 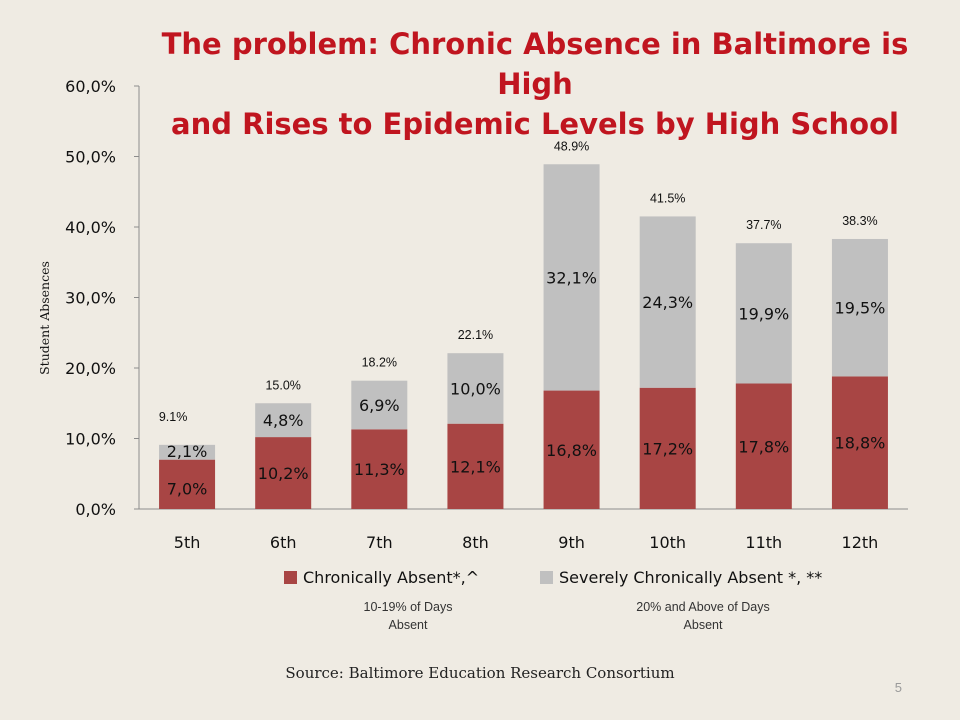 What do you see at coordinates (571, 542) in the screenshot?
I see `x-tick-label: 9th` at bounding box center [571, 542].